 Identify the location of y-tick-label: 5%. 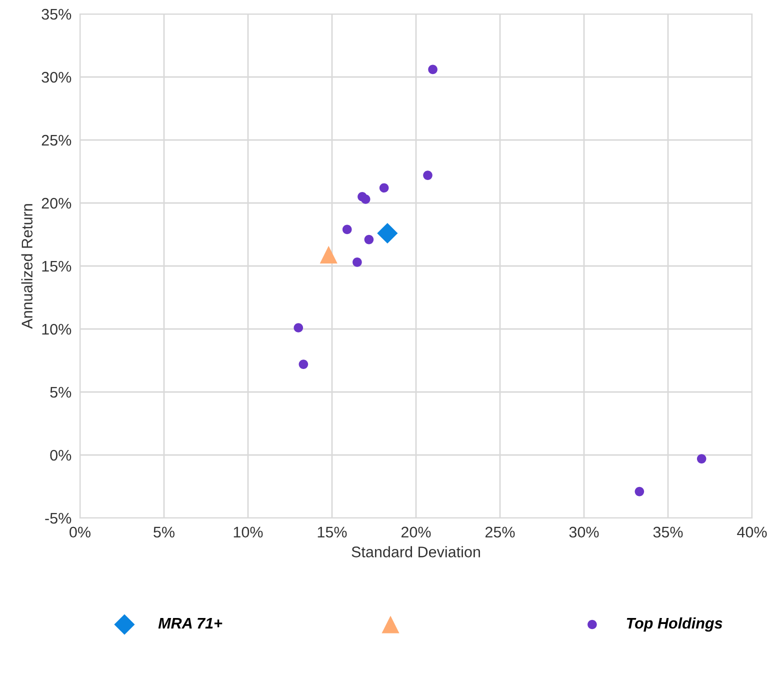
(61, 392).